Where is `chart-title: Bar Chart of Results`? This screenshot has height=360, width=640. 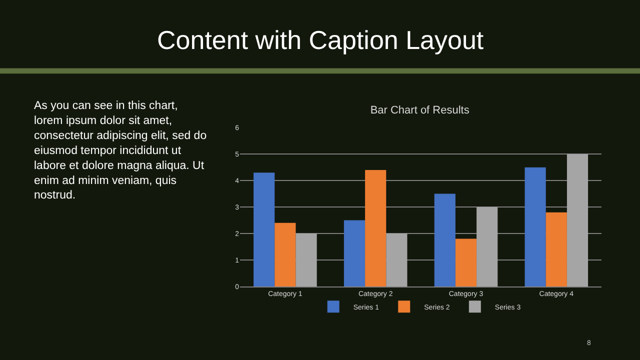 chart-title: Bar Chart of Results is located at coordinates (420, 110).